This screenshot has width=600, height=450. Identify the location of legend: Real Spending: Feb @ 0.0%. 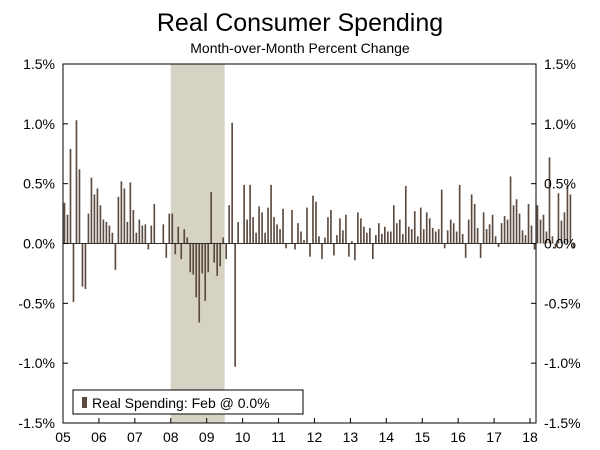
(188, 402).